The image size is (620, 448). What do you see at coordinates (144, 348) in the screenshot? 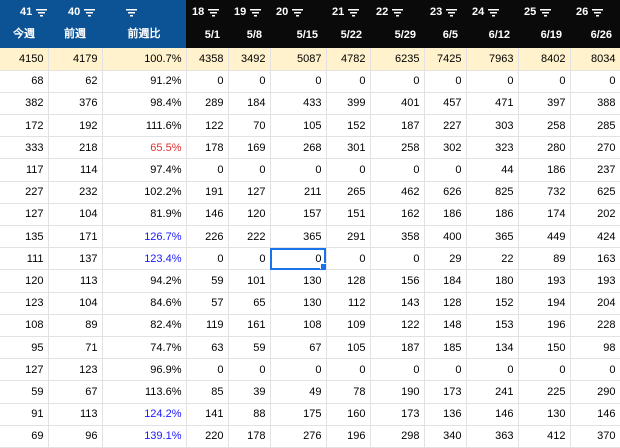
I see `table-cell: 74.7%` at bounding box center [144, 348].